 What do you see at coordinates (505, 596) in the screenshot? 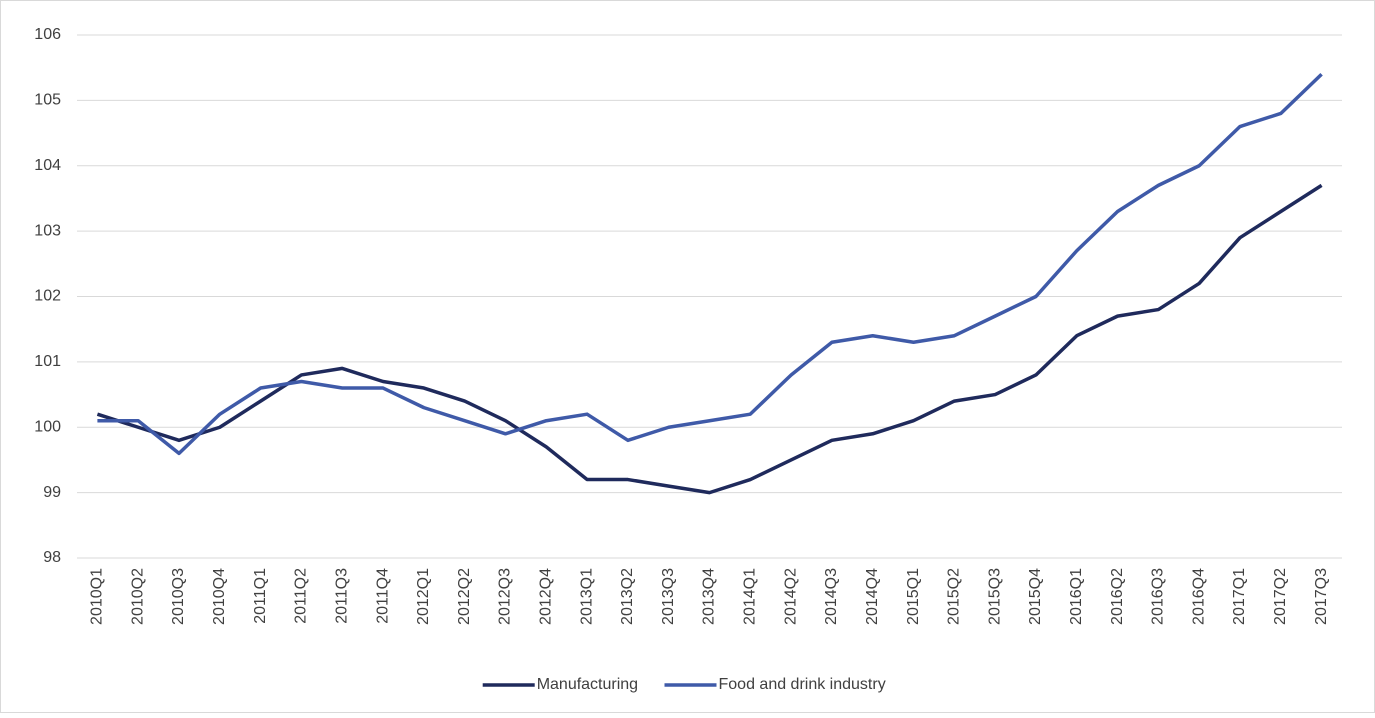
I see `x-tick-label: 2012Q3` at bounding box center [505, 596].